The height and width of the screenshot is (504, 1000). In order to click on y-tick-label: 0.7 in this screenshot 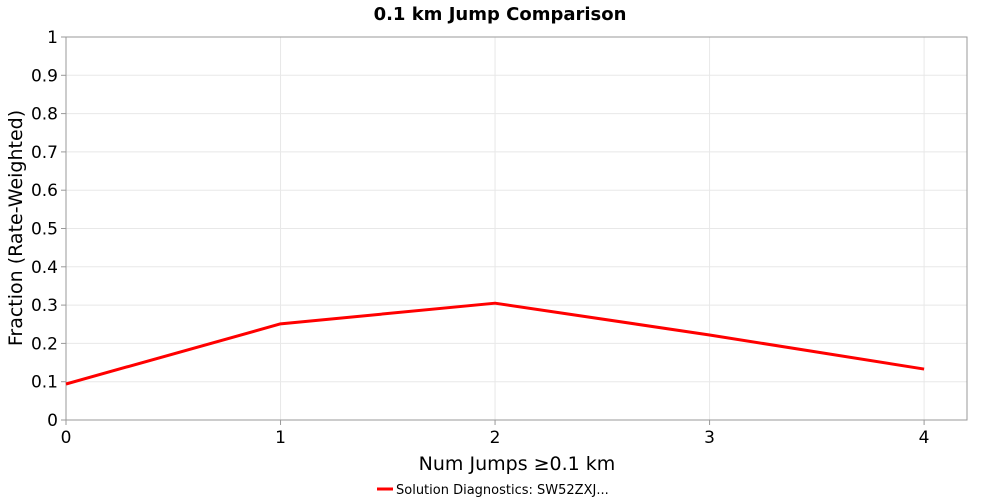, I will do `click(44, 153)`.